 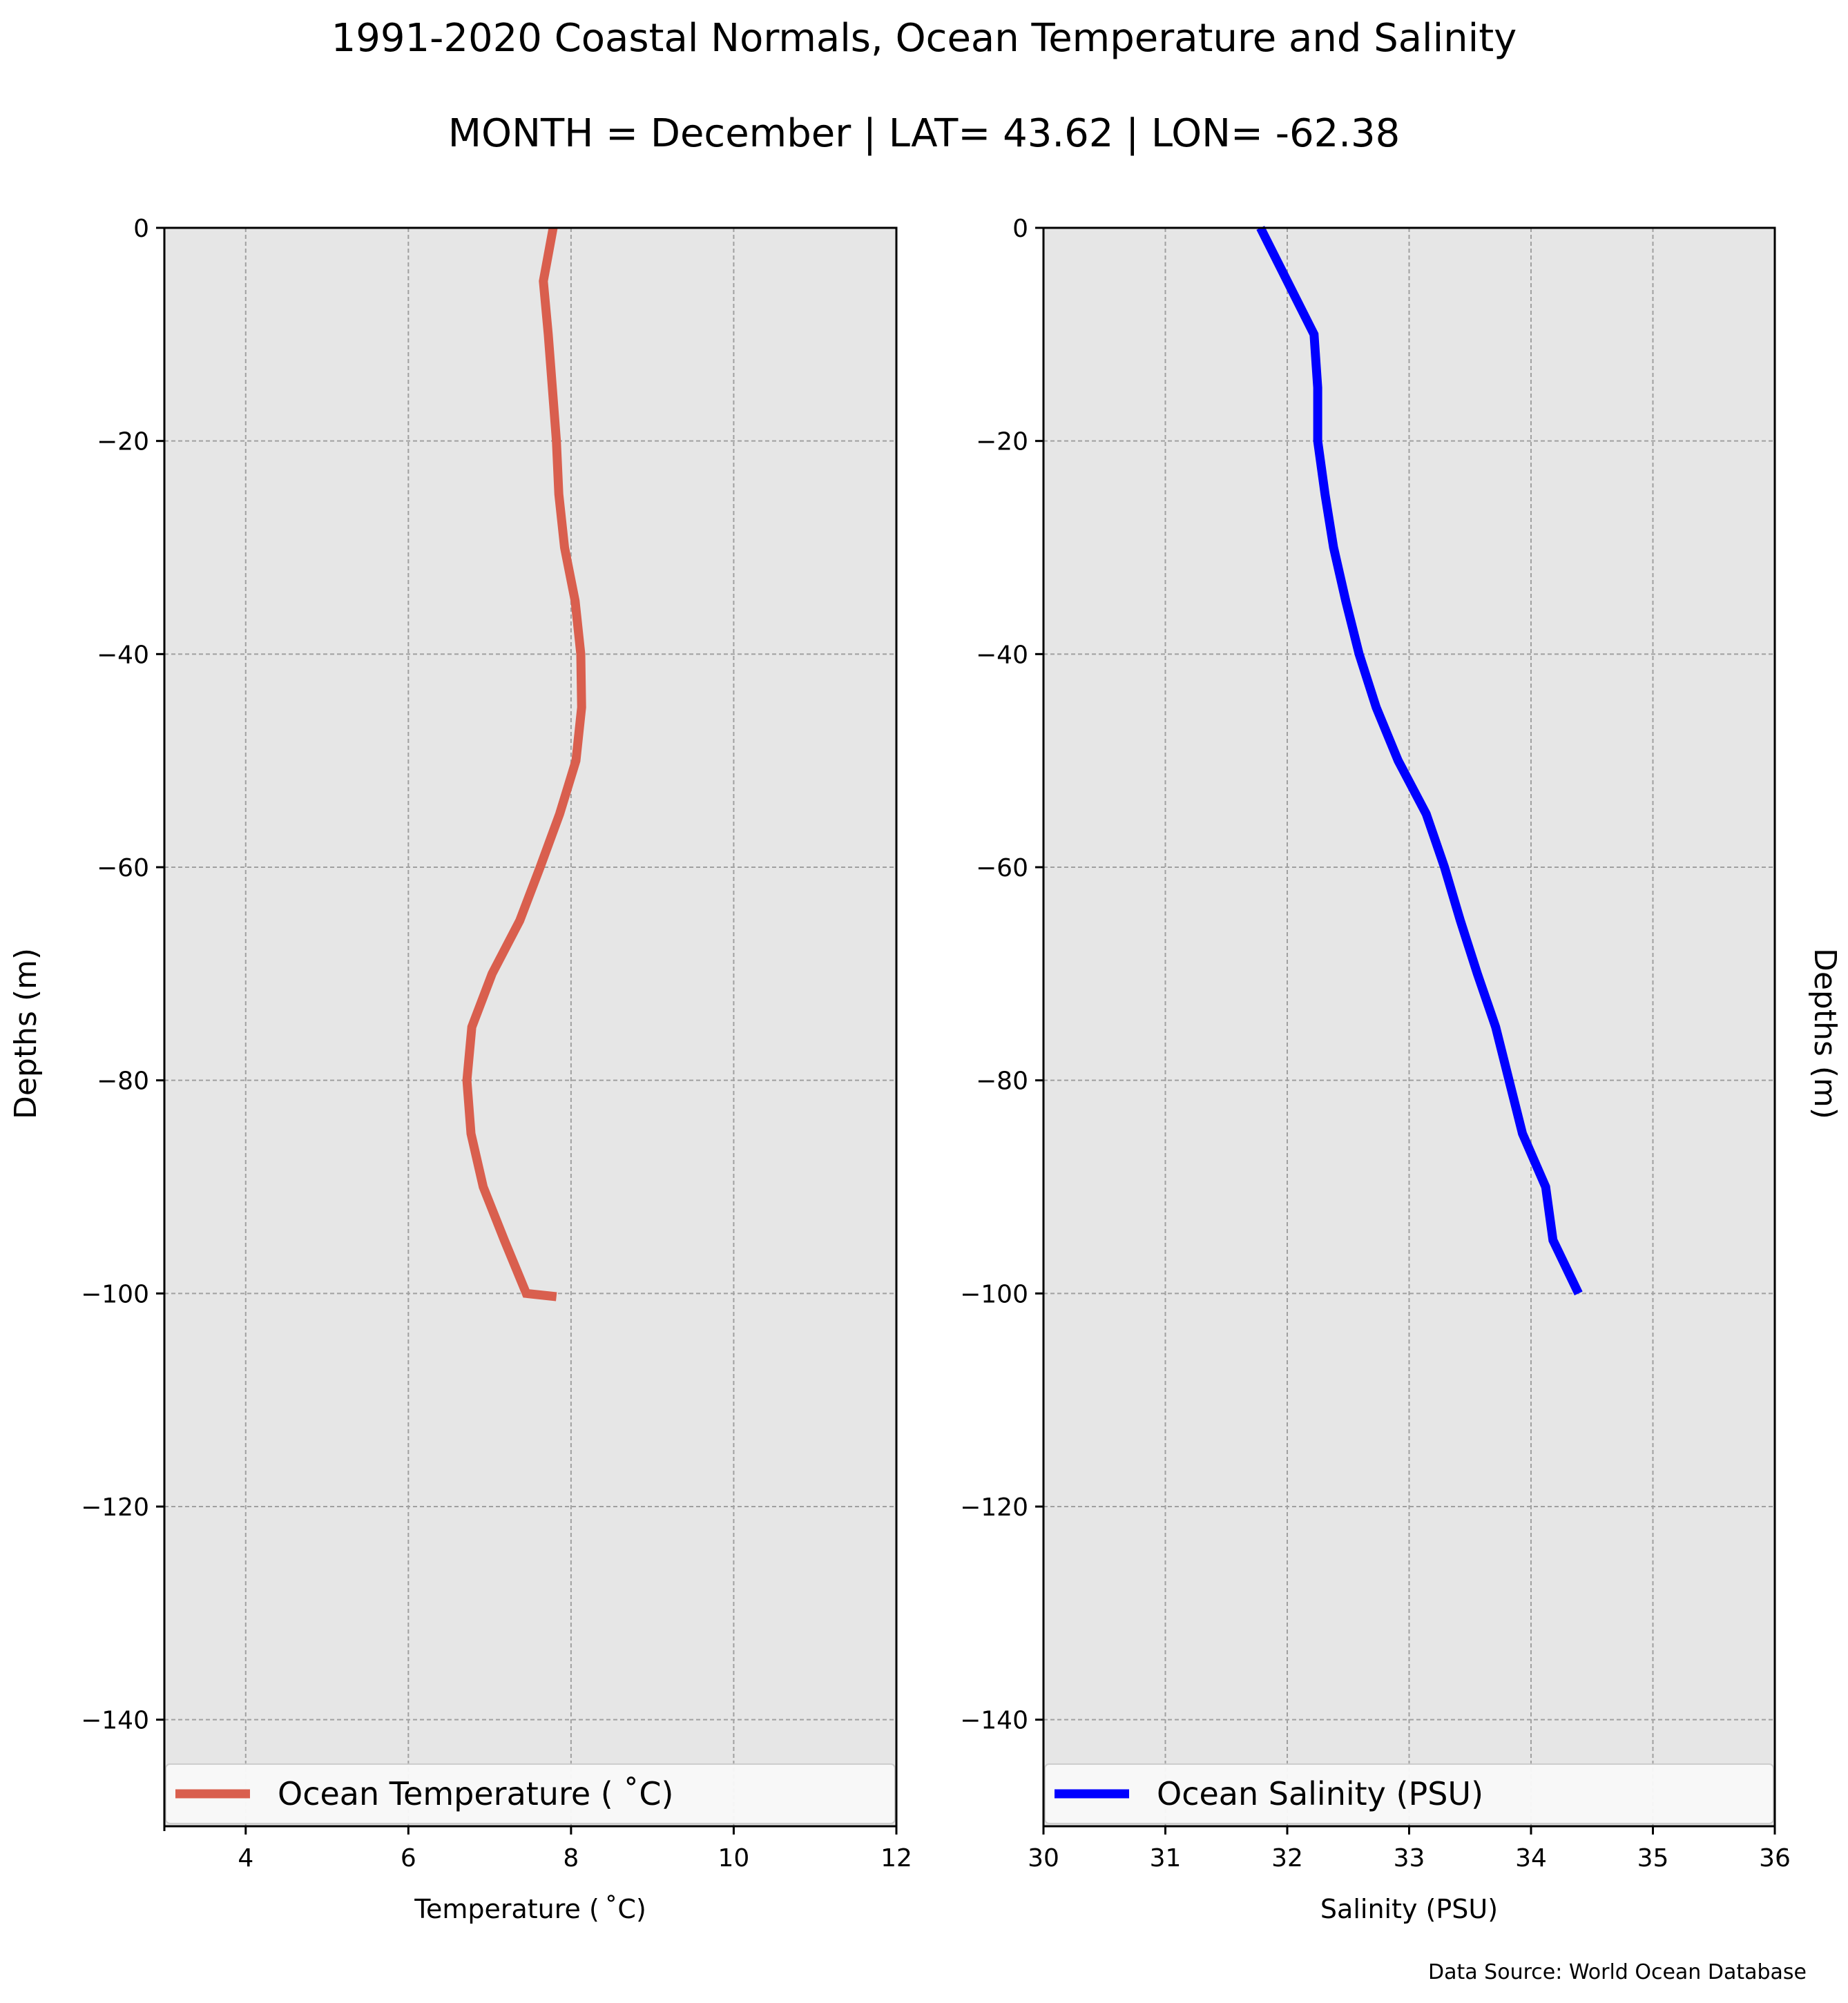 What do you see at coordinates (734, 1858) in the screenshot?
I see `temperature-x-tick-label: 10` at bounding box center [734, 1858].